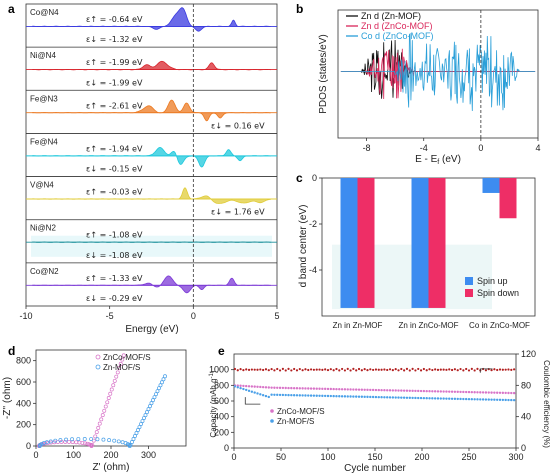 The width and height of the screenshot is (550, 475). I want to click on panel-c-ytick-label: 0, so click(314, 178).